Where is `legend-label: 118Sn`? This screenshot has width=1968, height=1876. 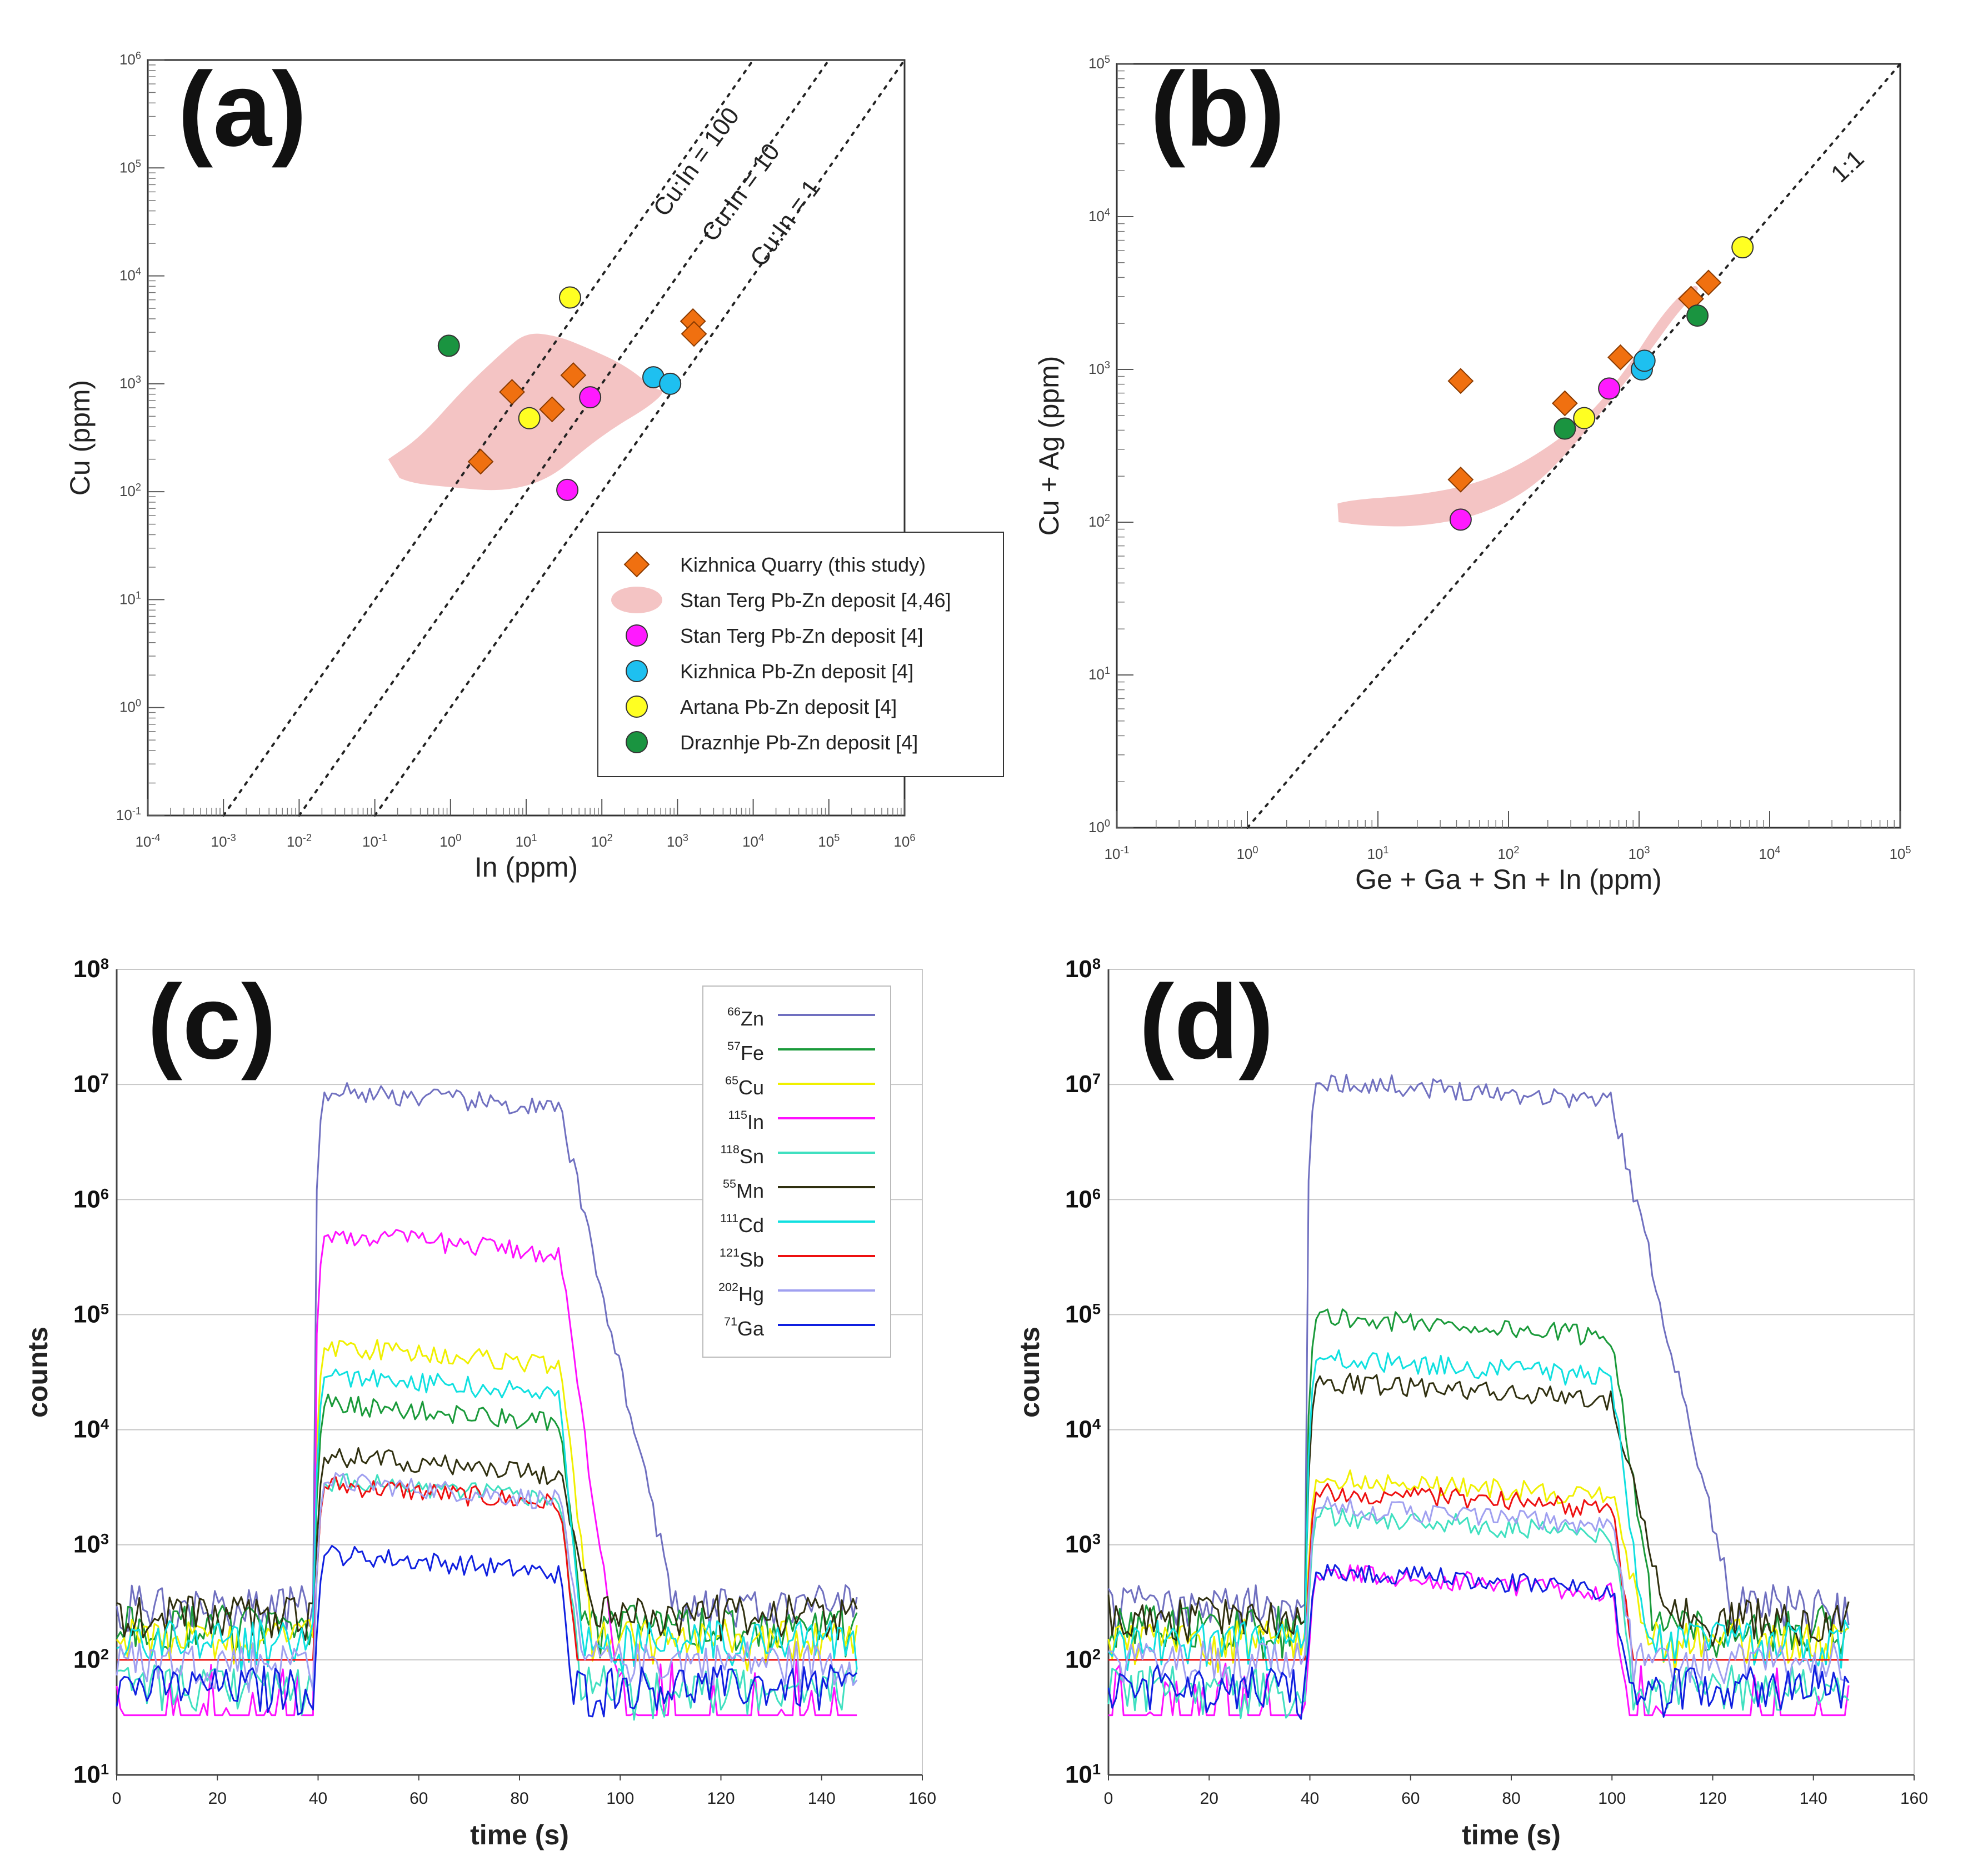 legend-label: 118Sn is located at coordinates (742, 1155).